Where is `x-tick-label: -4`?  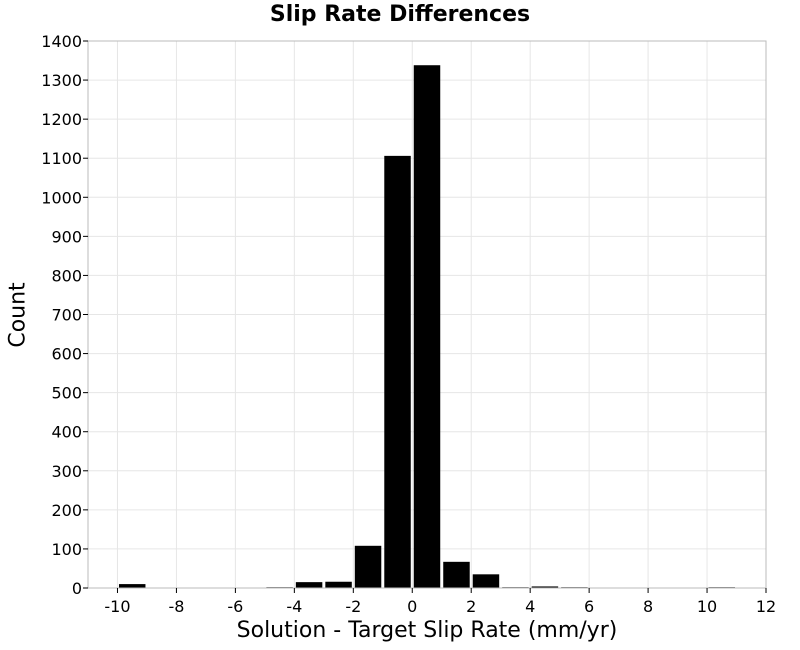
x-tick-label: -4 is located at coordinates (294, 606).